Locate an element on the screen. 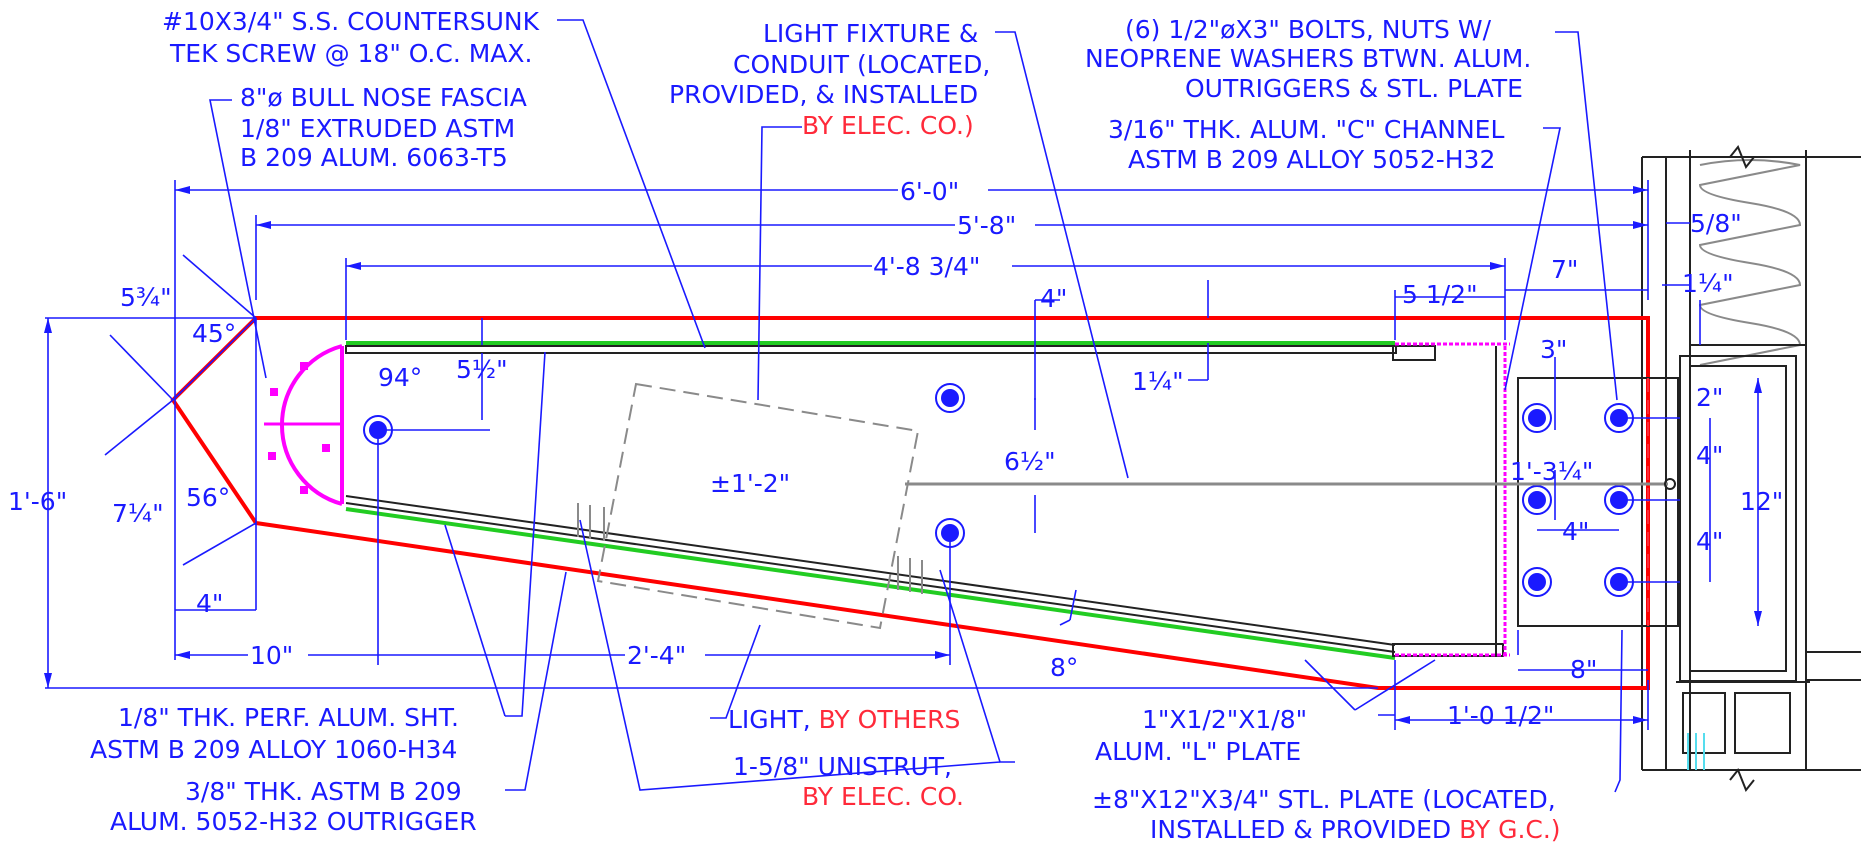 The image size is (1861, 846). dim-4-bottom: 4" is located at coordinates (209, 603).